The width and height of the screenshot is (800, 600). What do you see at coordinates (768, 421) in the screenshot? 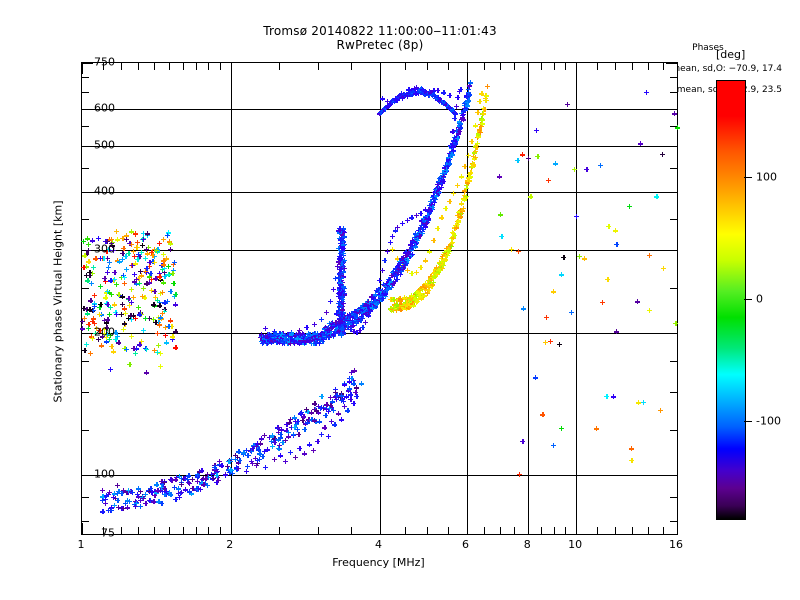
I see `colorbar-tick-label: -100` at bounding box center [768, 421].